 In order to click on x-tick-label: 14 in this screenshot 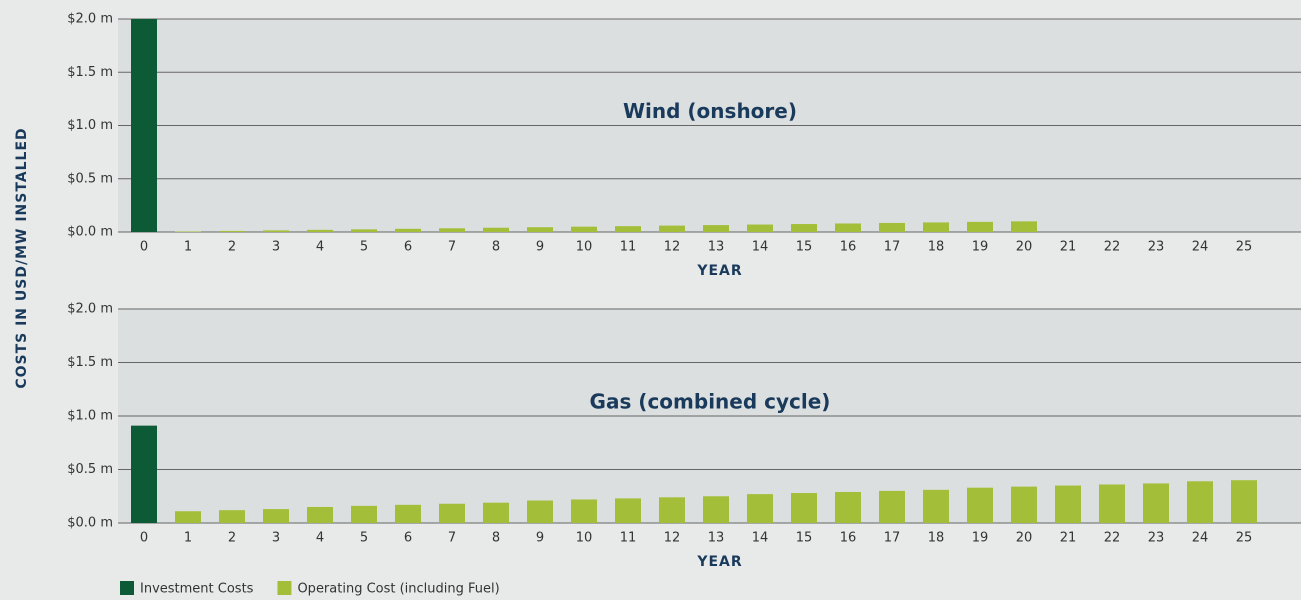, I will do `click(760, 538)`.